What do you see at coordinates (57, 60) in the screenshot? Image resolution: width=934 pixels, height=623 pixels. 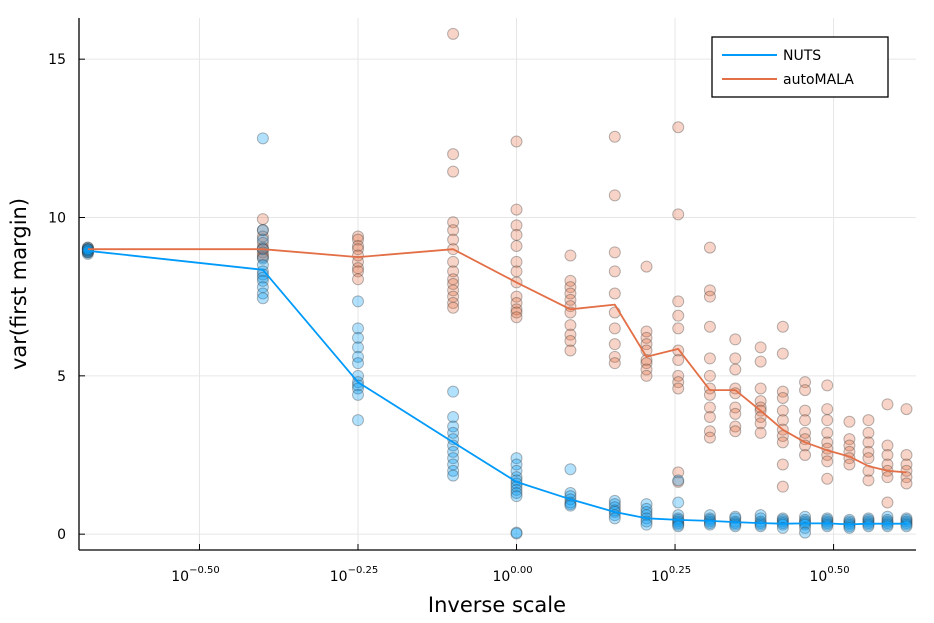 I see `y-tick-label: 15` at bounding box center [57, 60].